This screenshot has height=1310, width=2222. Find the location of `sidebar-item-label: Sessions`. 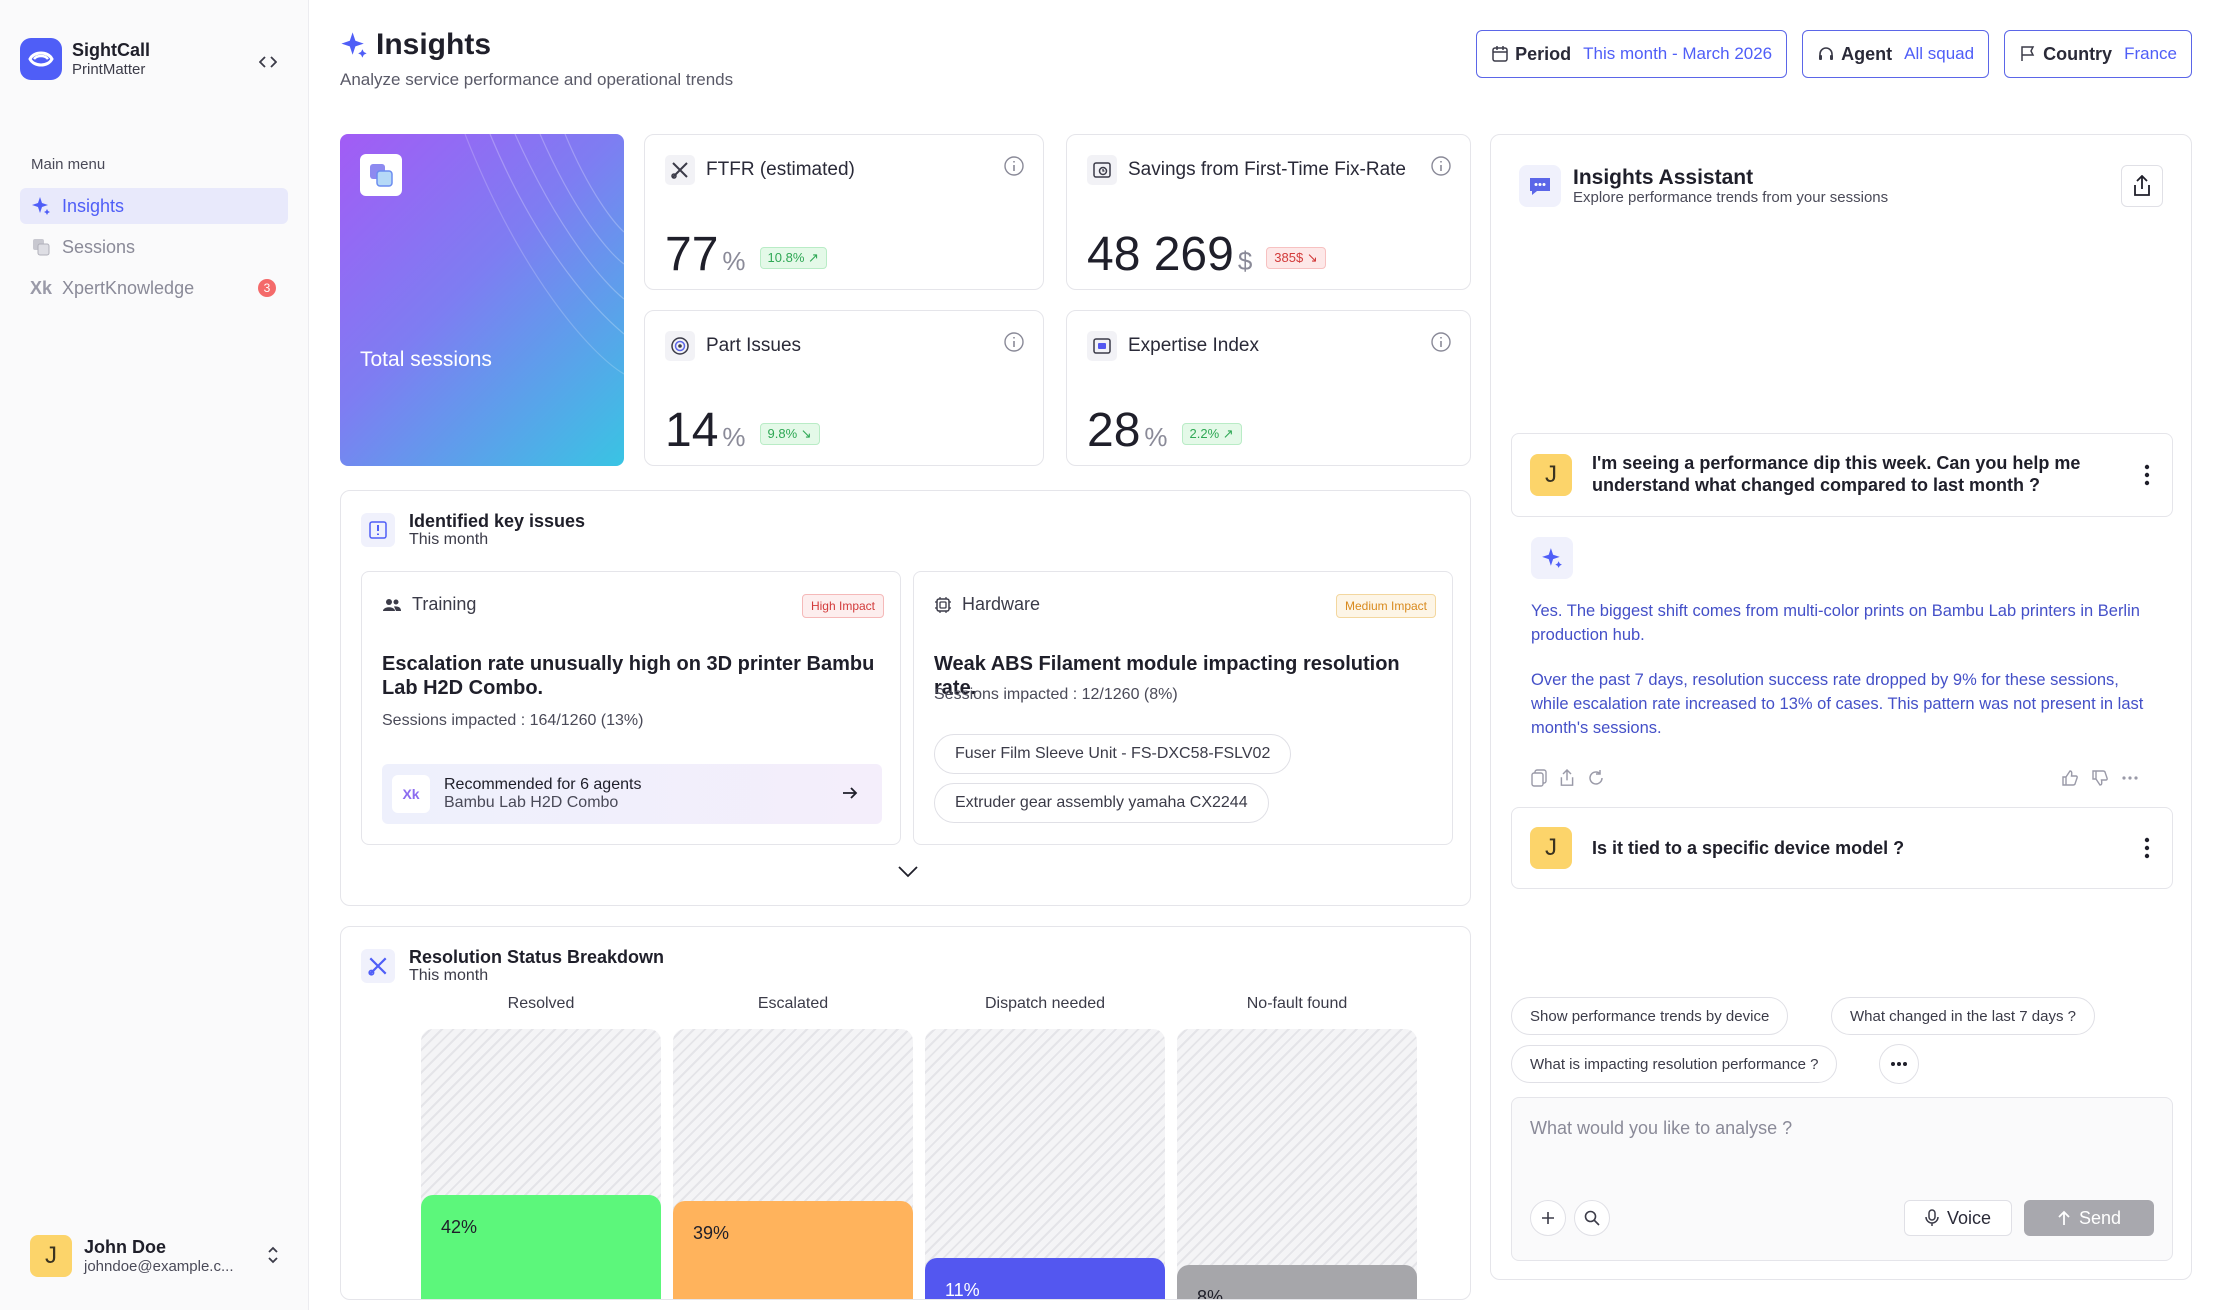

sidebar-item-label: Sessions is located at coordinates (99, 246).